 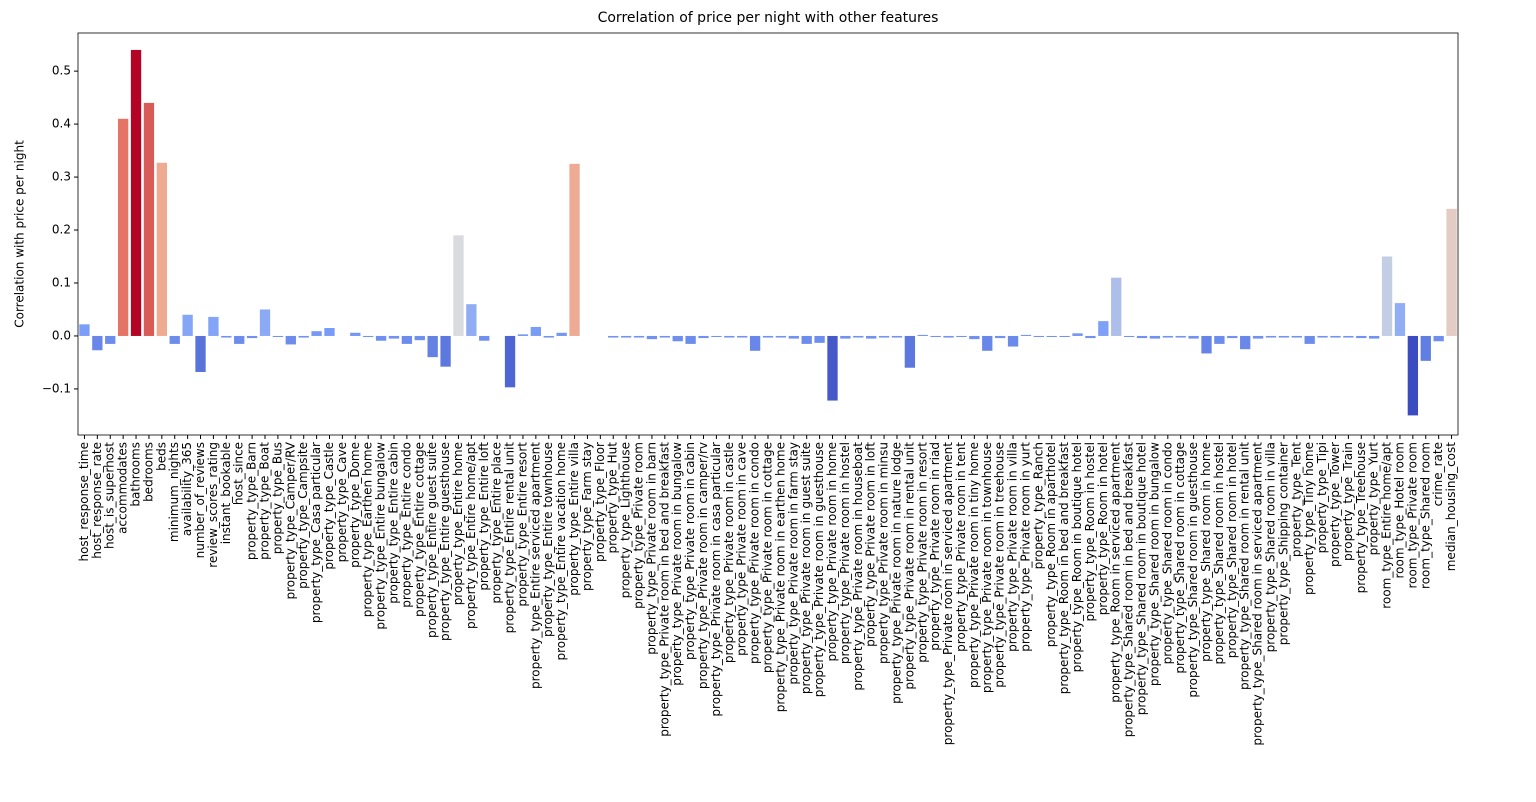 I want to click on x-tick-label: property_type_Camper/RV, so click(x=290, y=520).